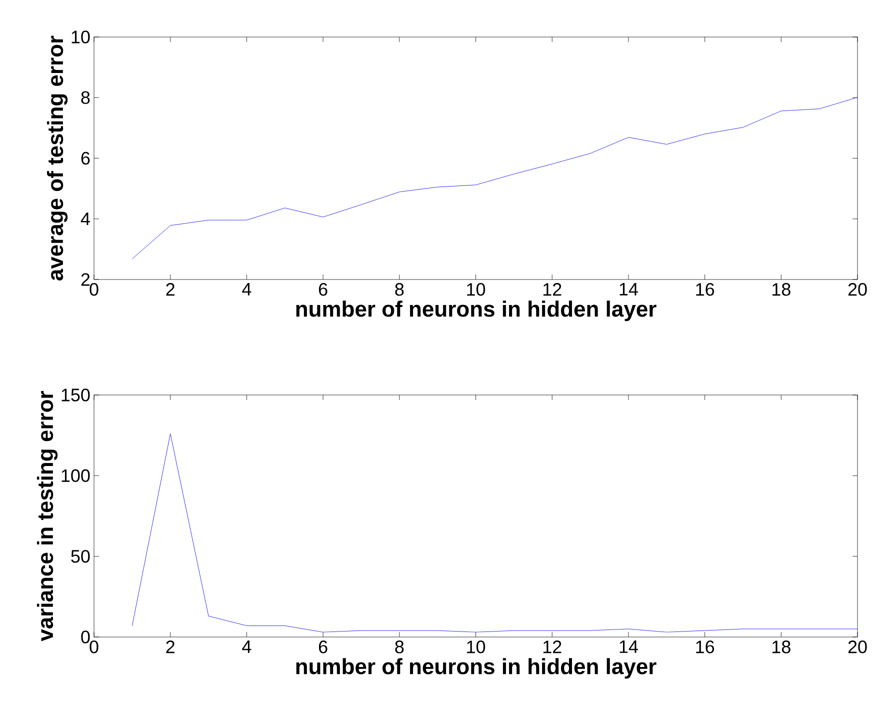 The width and height of the screenshot is (890, 717). What do you see at coordinates (57, 158) in the screenshot?
I see `y-axis-title: average of testing error` at bounding box center [57, 158].